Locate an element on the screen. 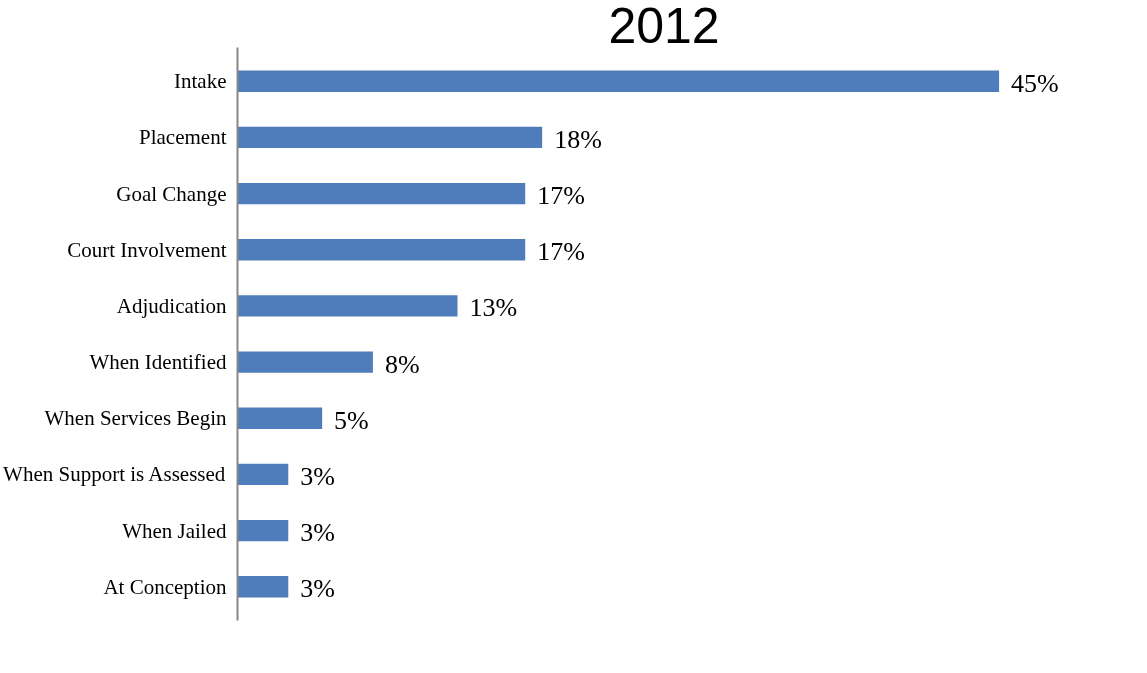 This screenshot has width=1147, height=673. data-label: 45% is located at coordinates (1035, 83).